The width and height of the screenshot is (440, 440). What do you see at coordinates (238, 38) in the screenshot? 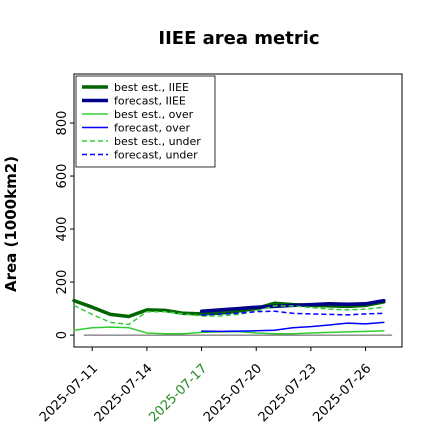
I see `chart-title: IIEE area metric` at bounding box center [238, 38].